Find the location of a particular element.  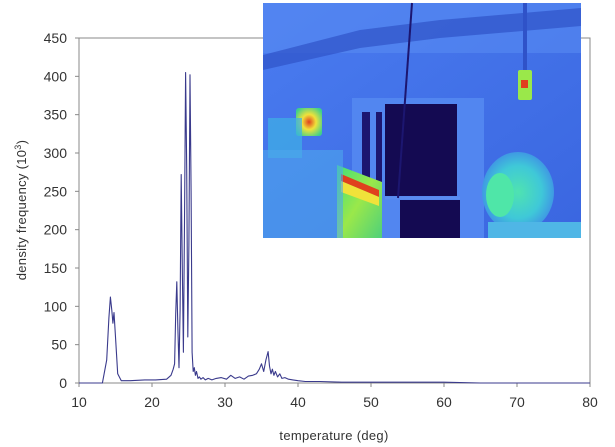

laptop-warm-band is located at coordinates (360, 193).